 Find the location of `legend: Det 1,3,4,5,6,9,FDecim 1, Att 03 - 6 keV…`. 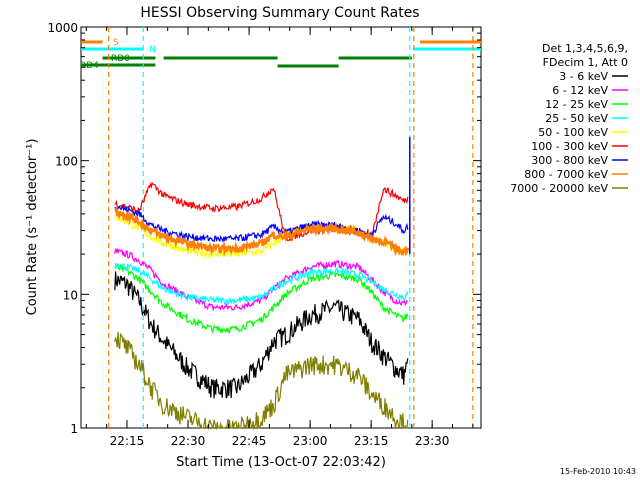

legend: Det 1,3,4,5,6,9,FDecim 1, Att 03 - 6 keV… is located at coordinates (569, 118).